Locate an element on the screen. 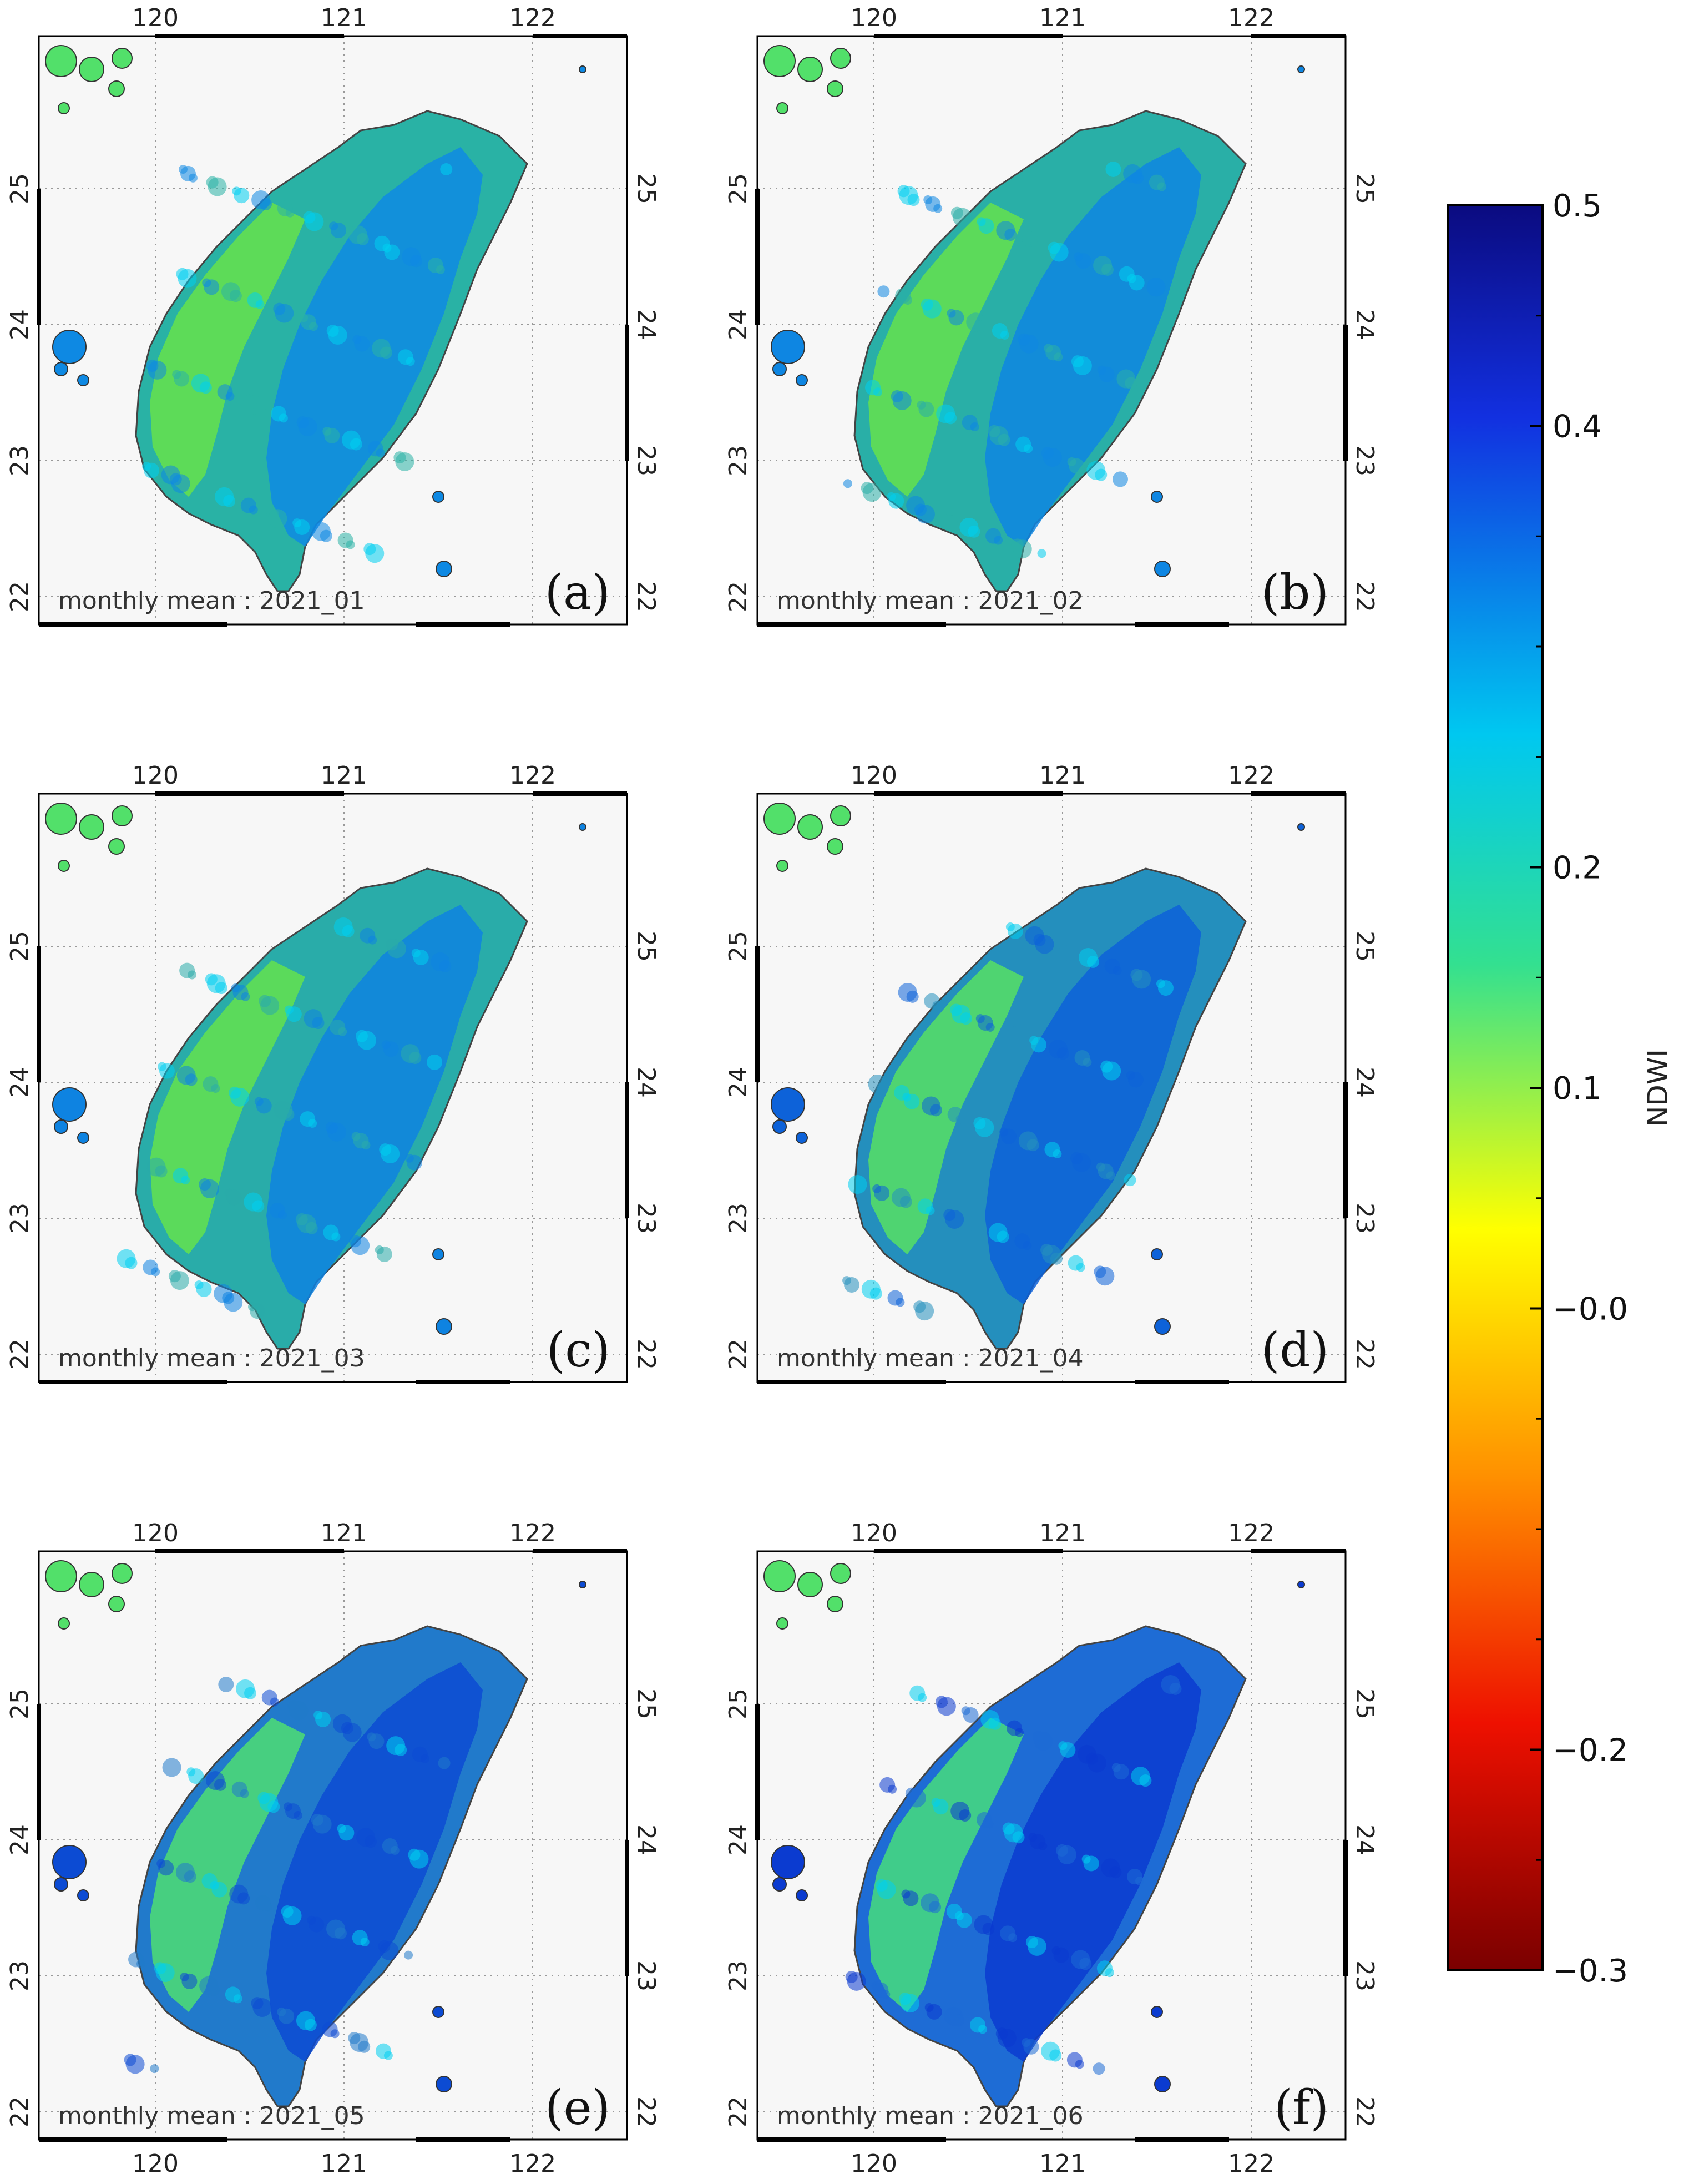 This screenshot has width=1694, height=2184. colorbar-tick-label: 0.4 is located at coordinates (1577, 427).